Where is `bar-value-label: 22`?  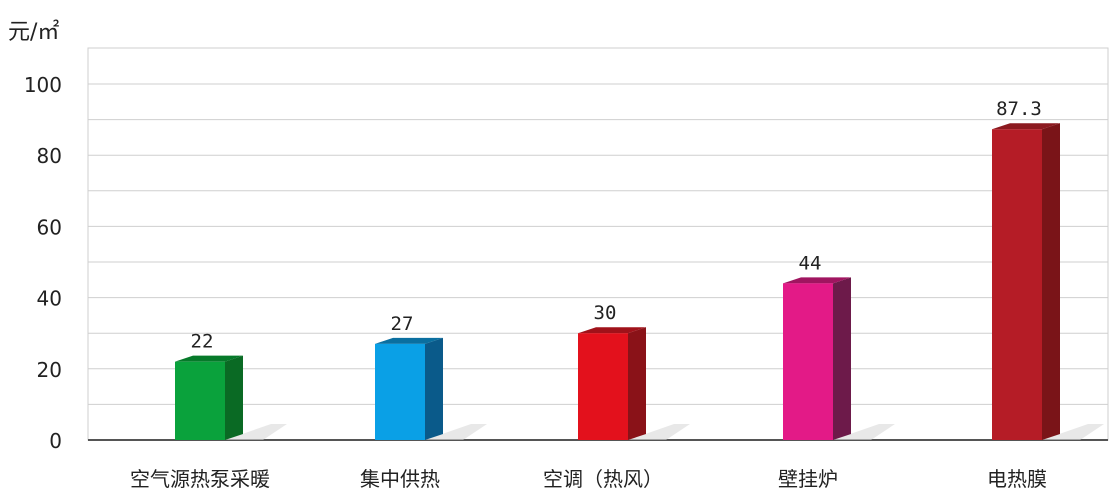 bar-value-label: 22 is located at coordinates (202, 342).